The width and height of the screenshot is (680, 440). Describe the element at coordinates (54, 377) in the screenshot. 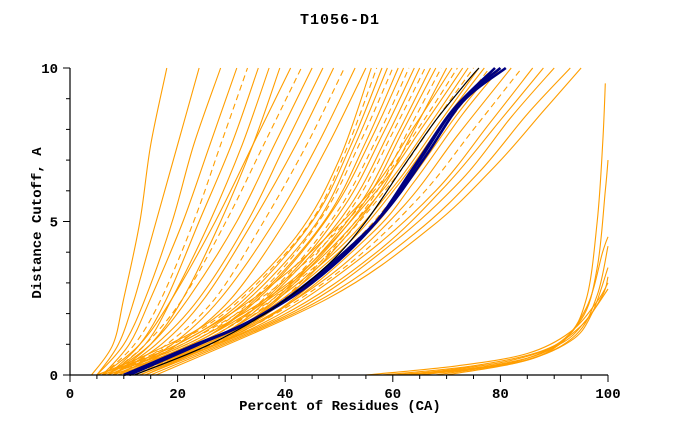

I see `y-tick-label: 0` at that location.